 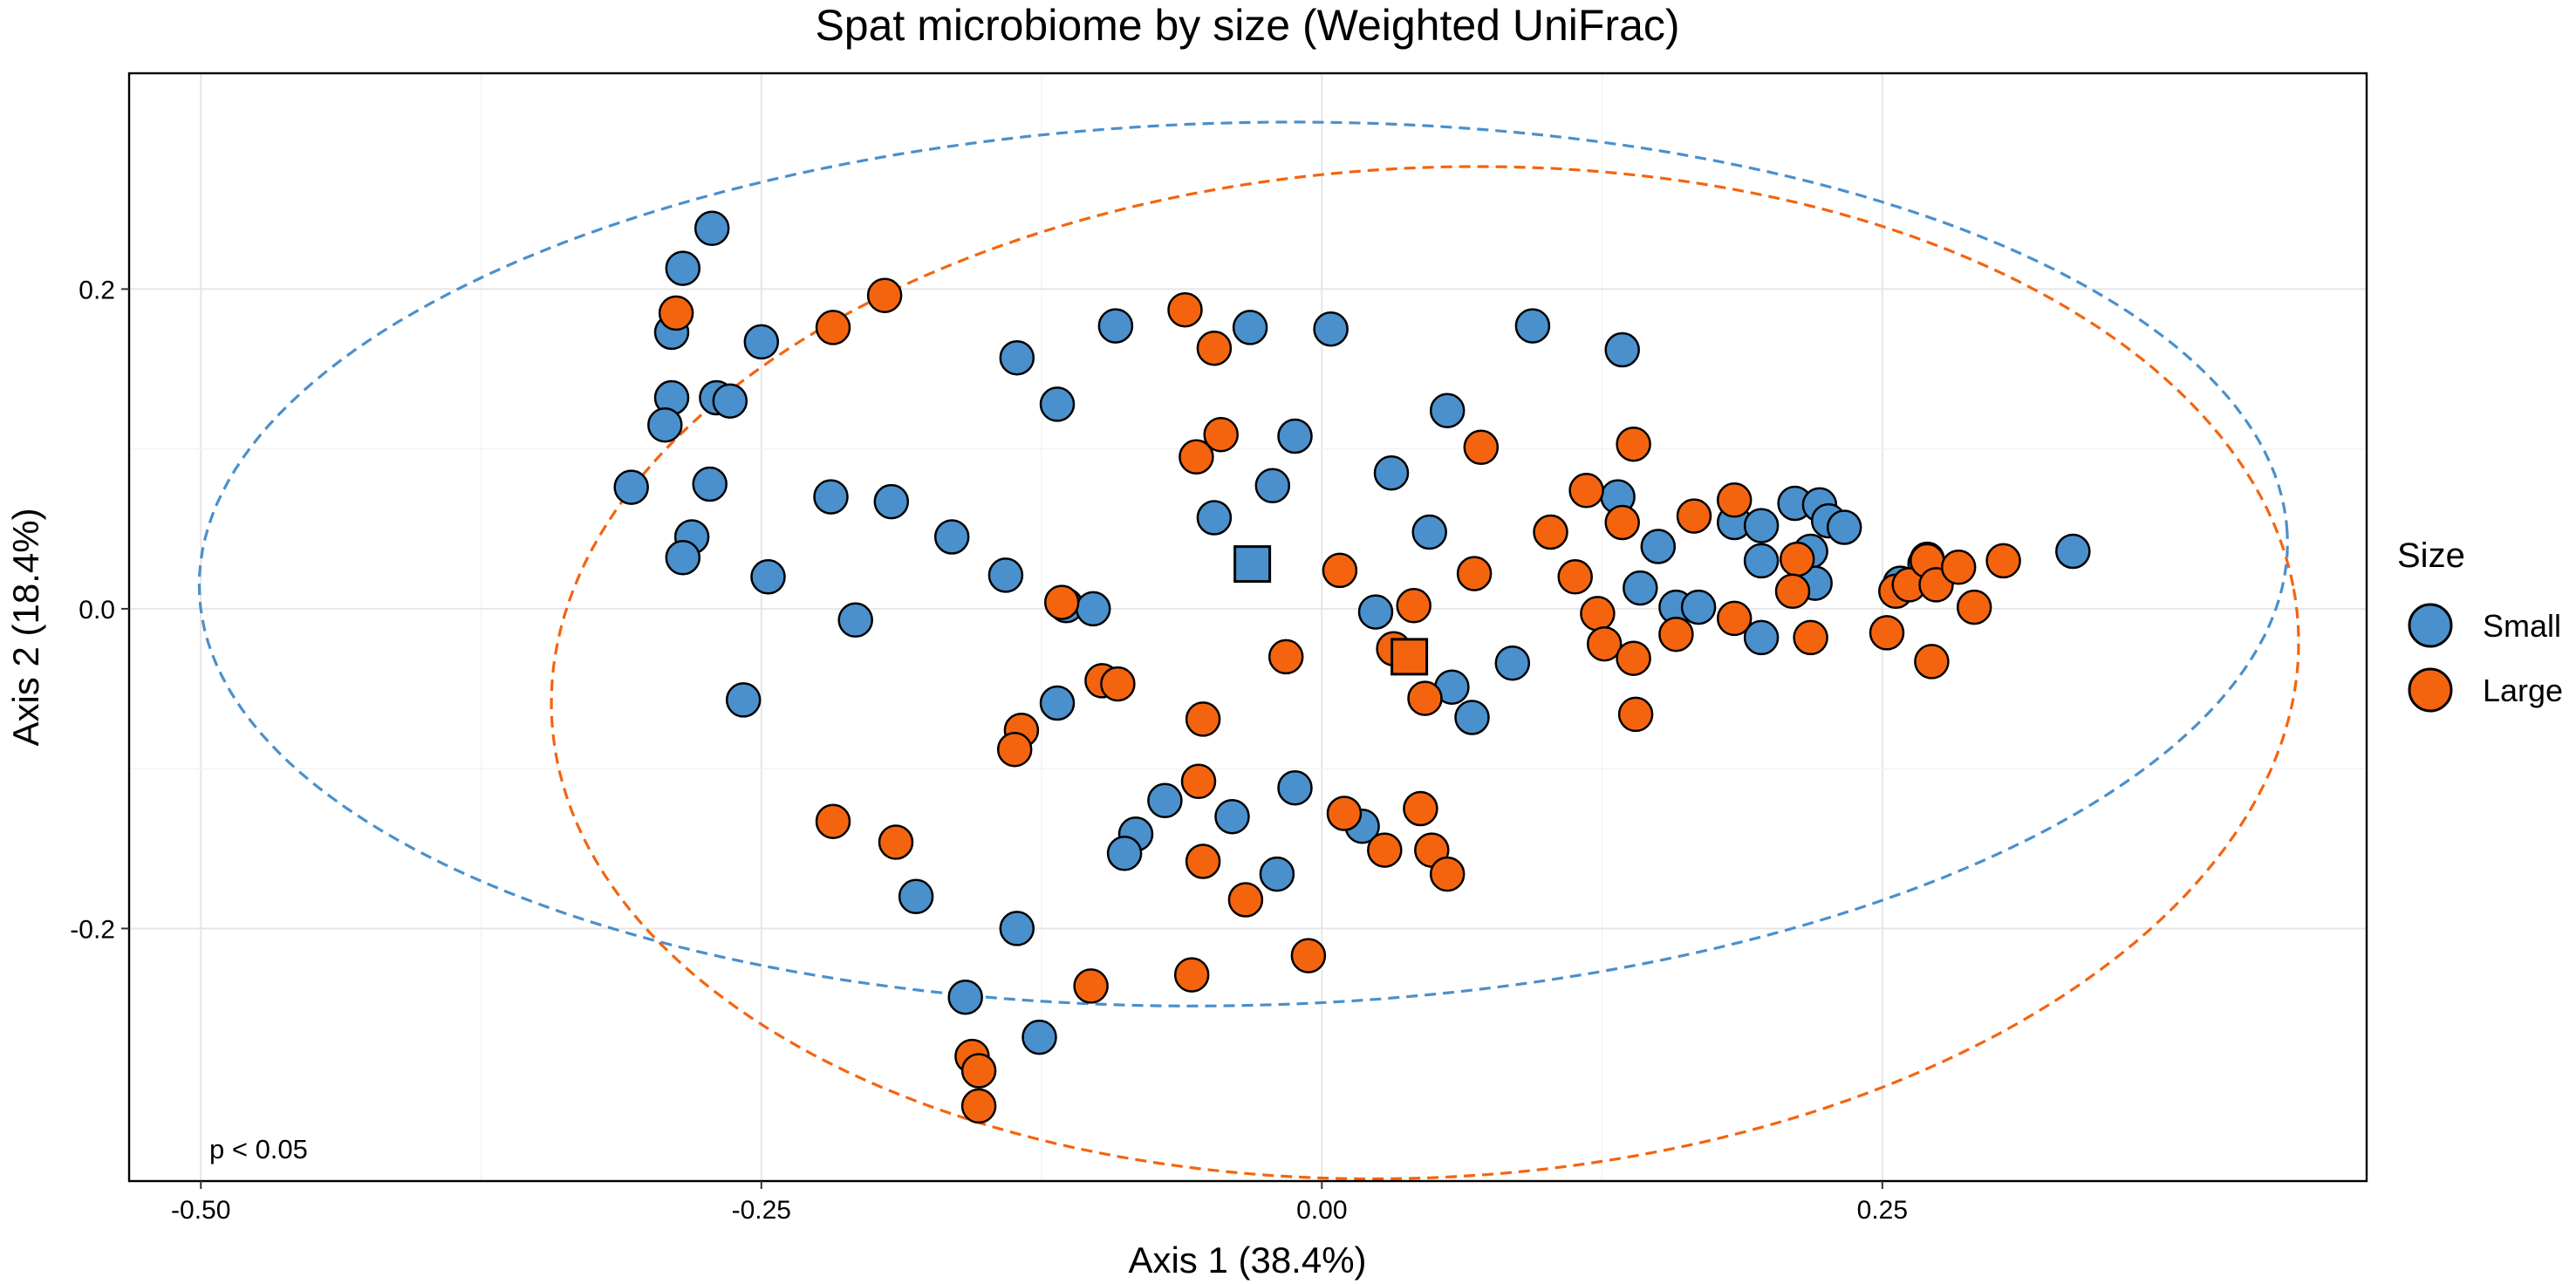 What do you see at coordinates (97, 610) in the screenshot?
I see `y-tick-label: 0.0` at bounding box center [97, 610].